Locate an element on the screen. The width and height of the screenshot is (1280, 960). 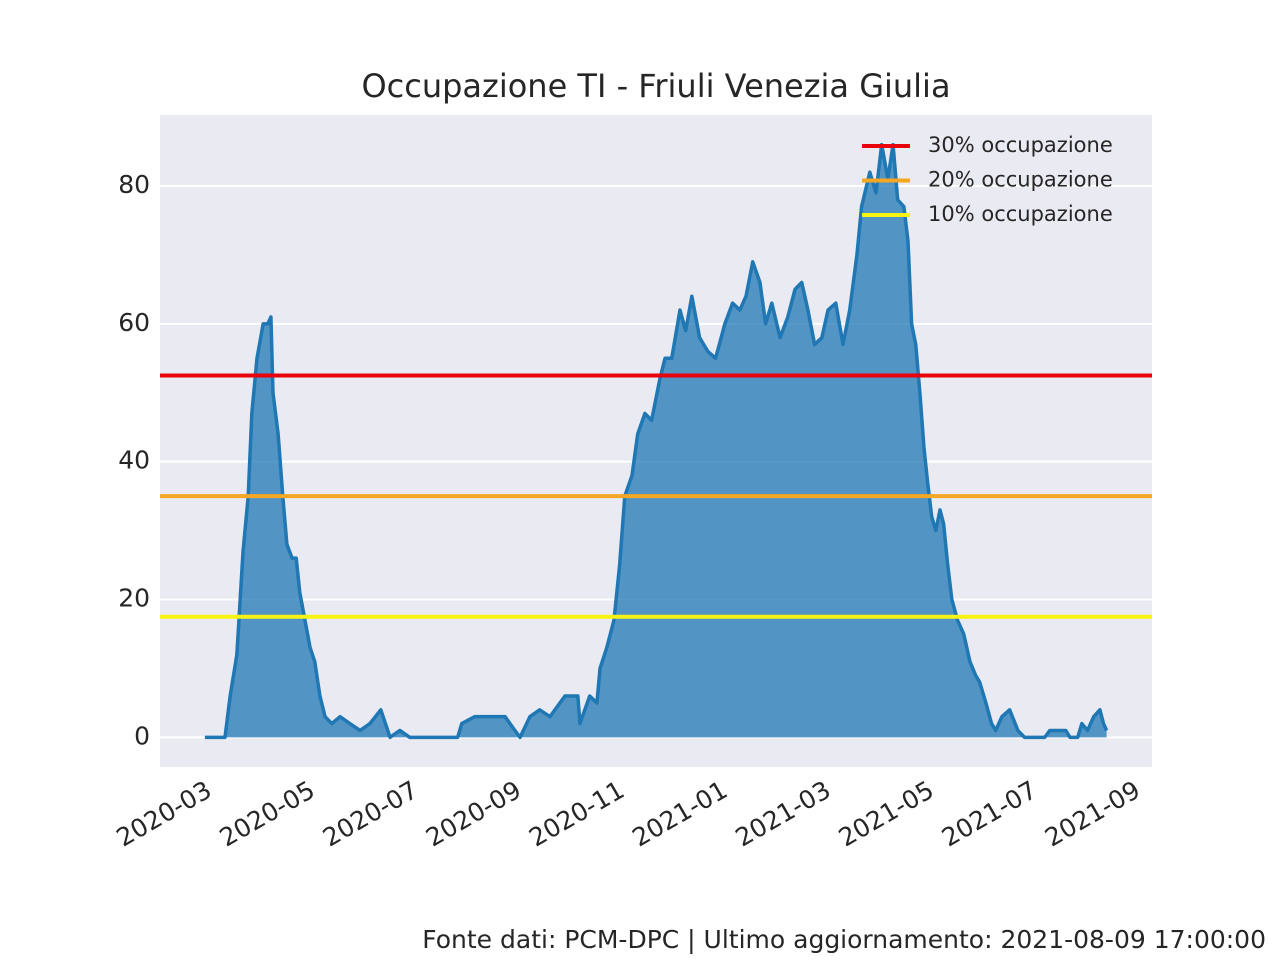
x-tick-label: 2021-01 is located at coordinates (679, 813).